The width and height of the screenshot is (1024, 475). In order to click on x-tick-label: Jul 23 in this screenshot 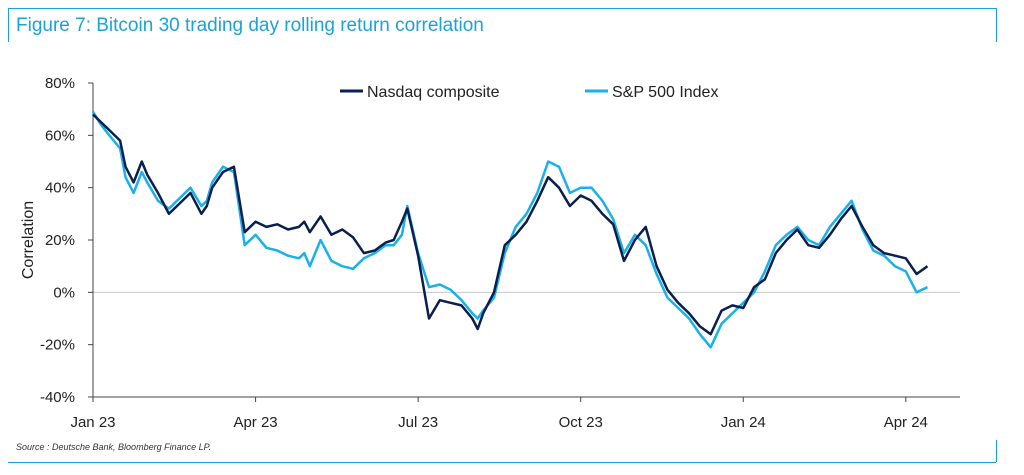, I will do `click(418, 422)`.